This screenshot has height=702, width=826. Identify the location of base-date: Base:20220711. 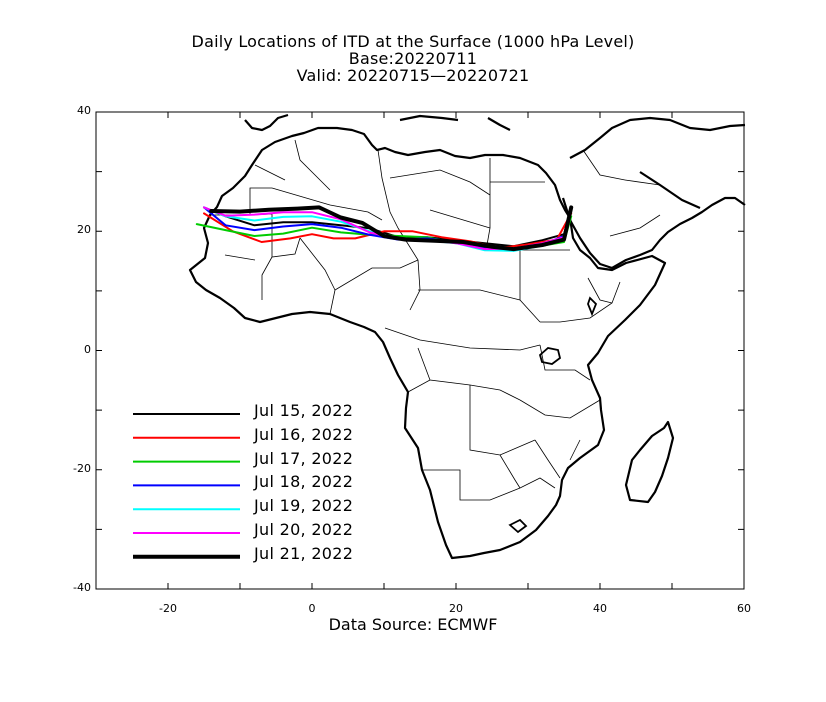
(413, 58).